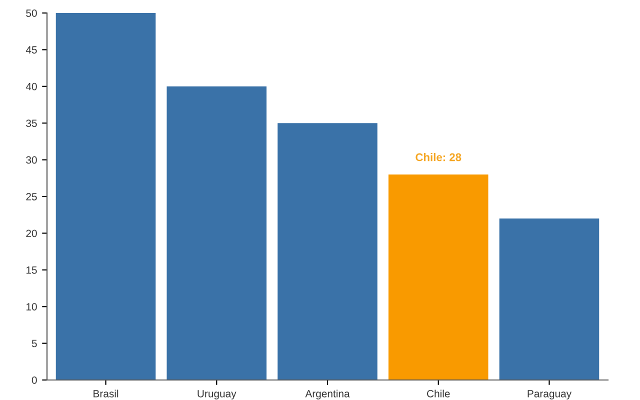 Image resolution: width=640 pixels, height=400 pixels. I want to click on y-tick-label: 20, so click(31, 234).